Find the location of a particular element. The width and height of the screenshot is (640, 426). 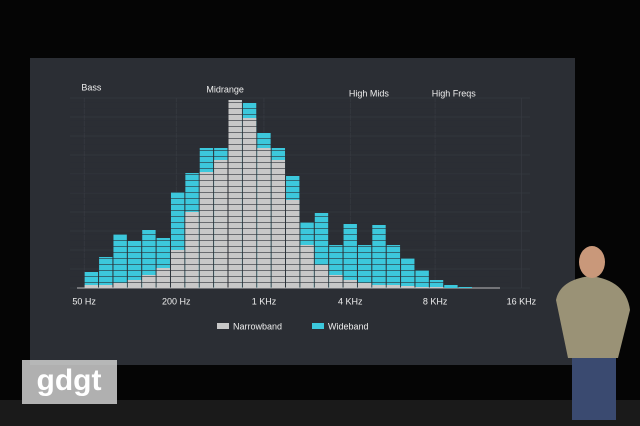

presenter-legs is located at coordinates (594, 385).